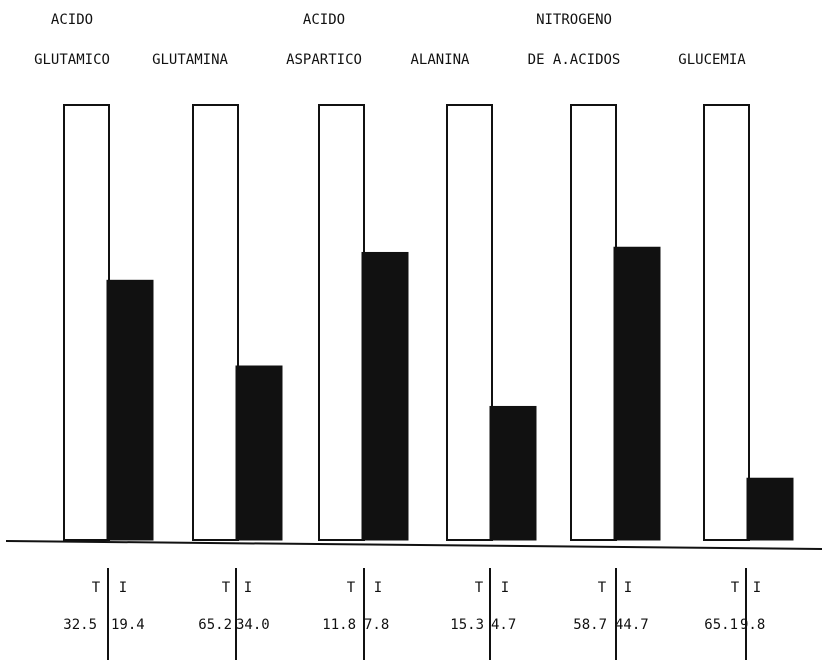 The width and height of the screenshot is (825, 664). Describe the element at coordinates (440, 60) in the screenshot. I see `category-title-line2: ALANINA` at that location.